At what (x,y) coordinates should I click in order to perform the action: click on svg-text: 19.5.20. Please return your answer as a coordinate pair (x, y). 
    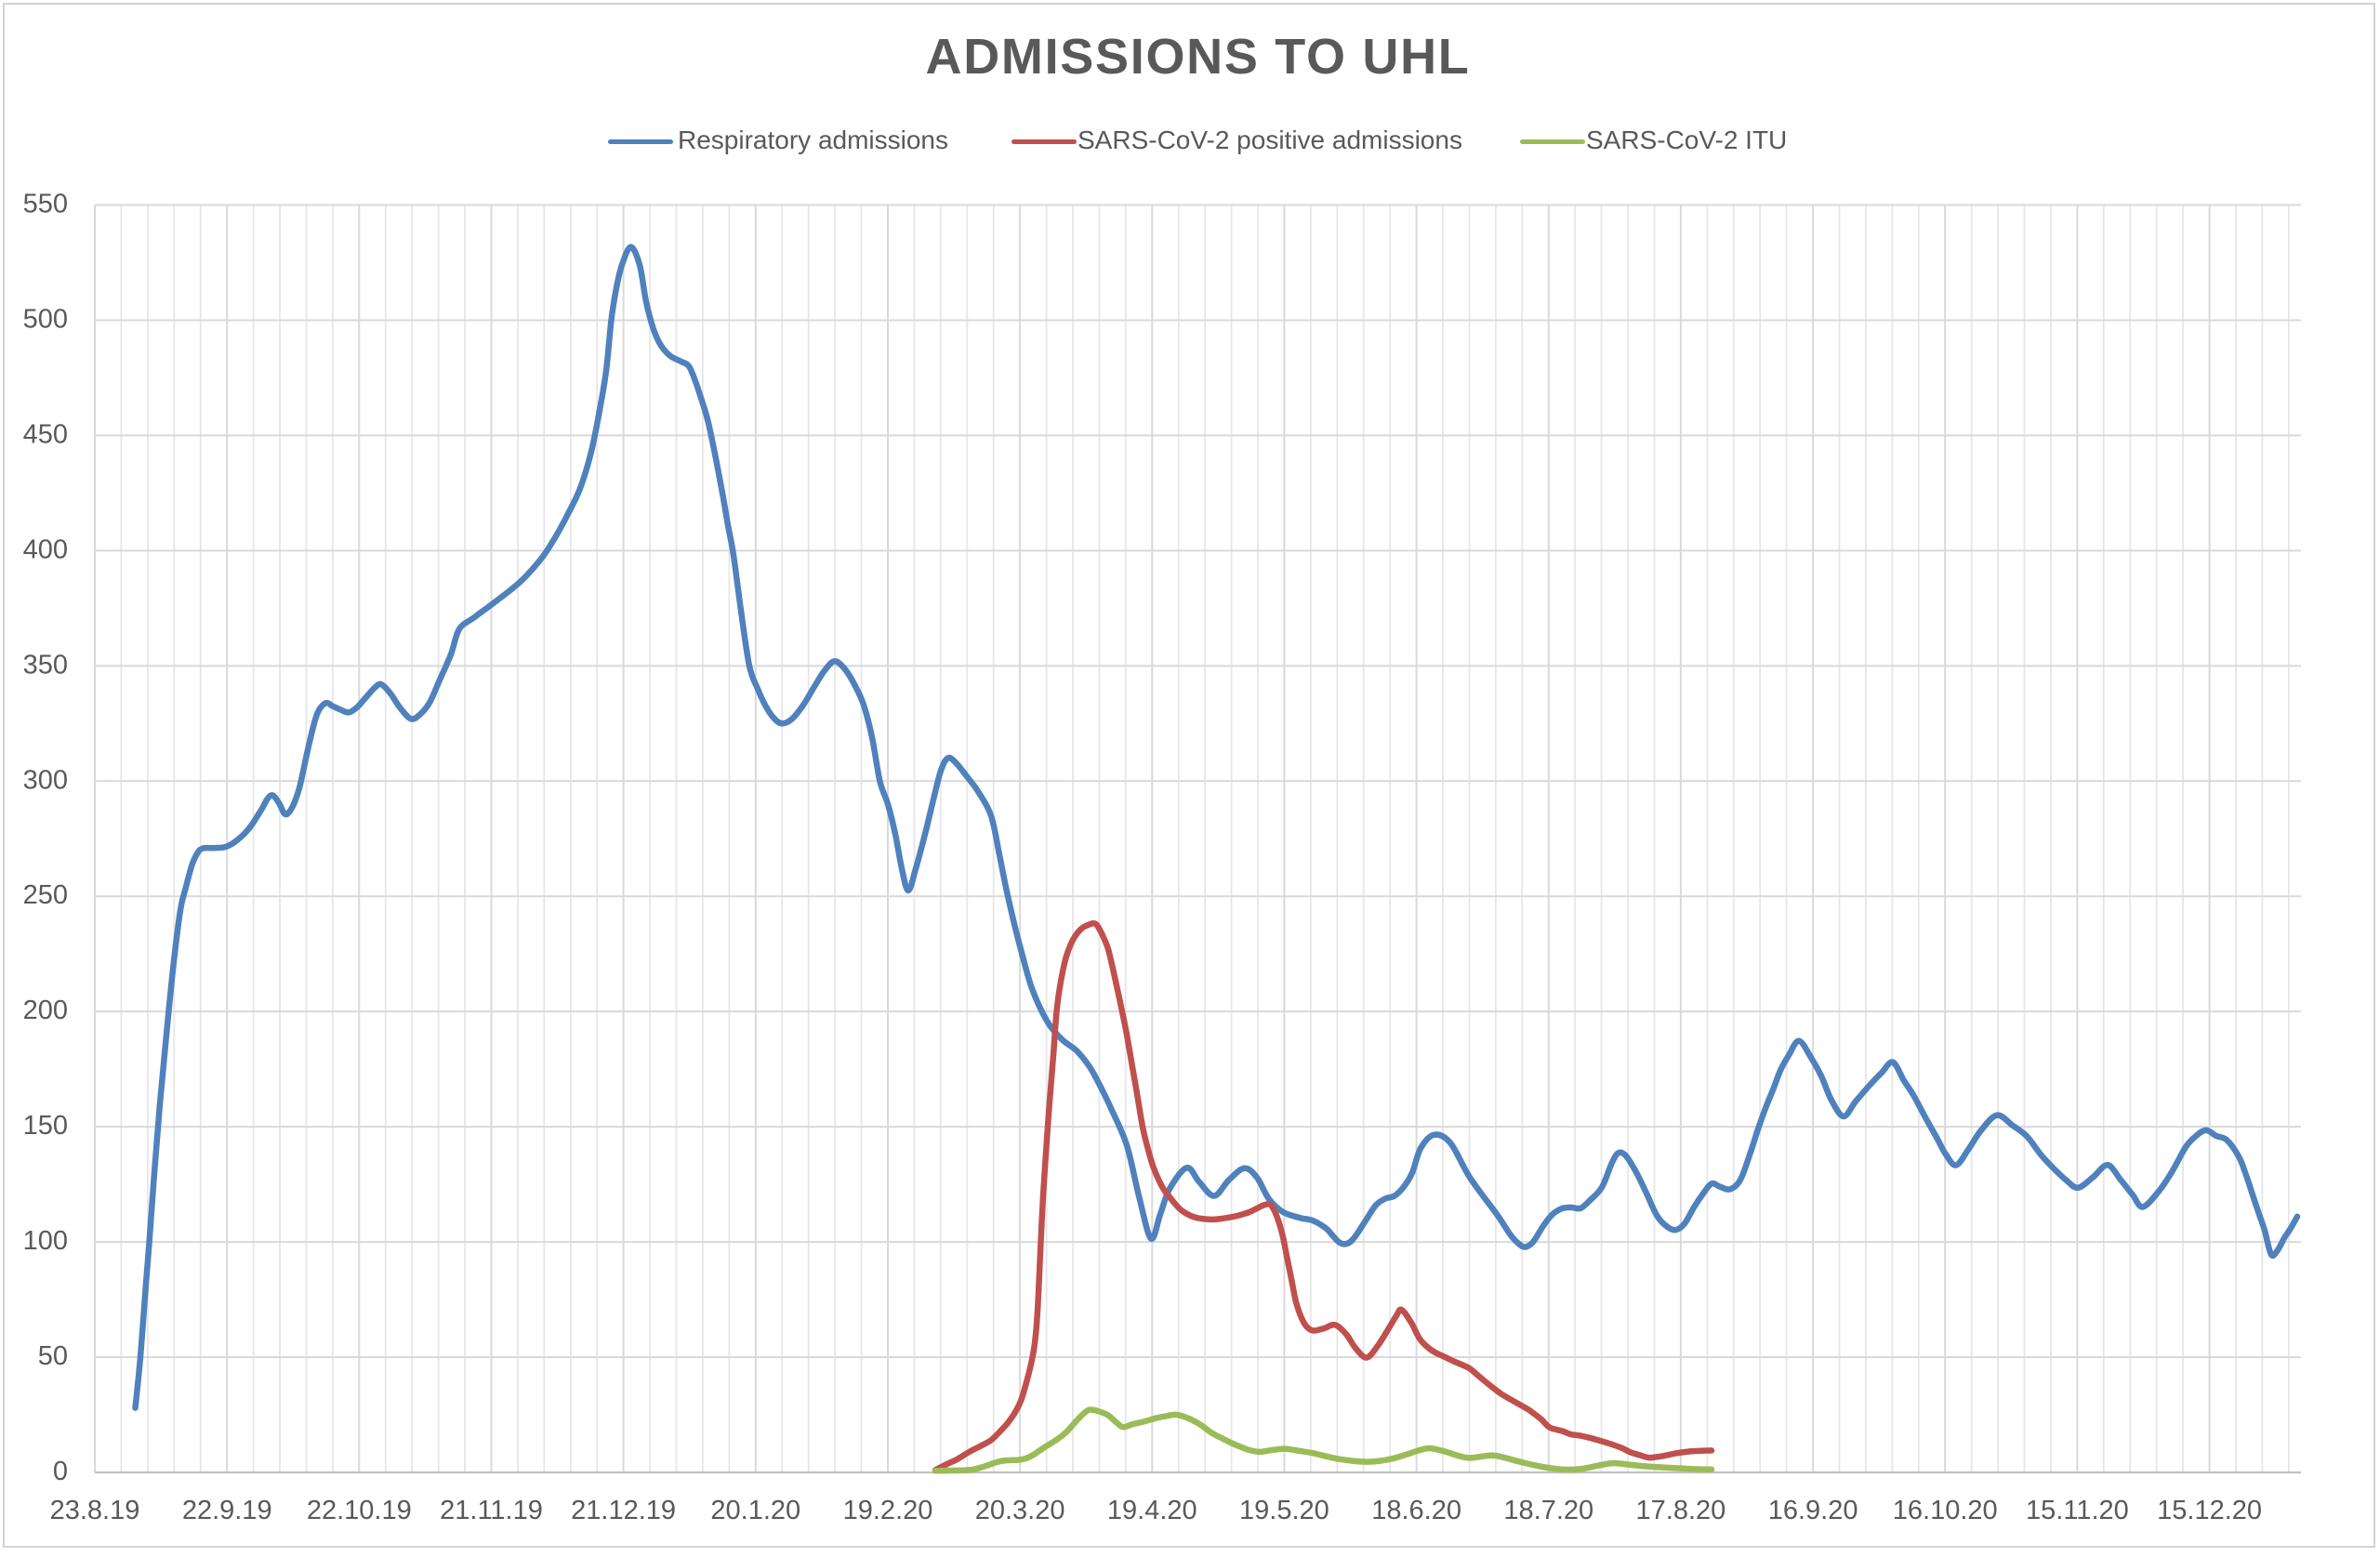
    Looking at the image, I should click on (1284, 1511).